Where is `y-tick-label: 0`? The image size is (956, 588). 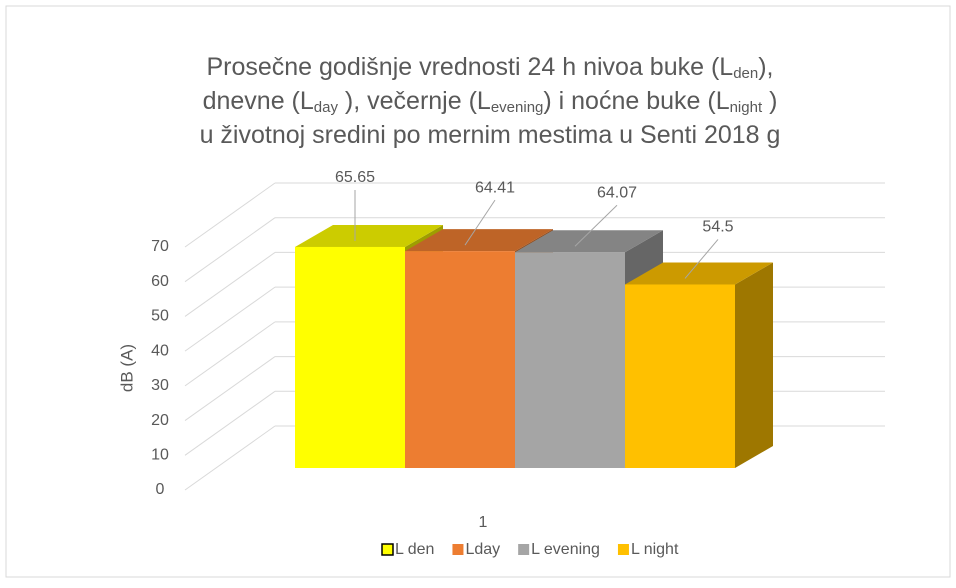
y-tick-label: 0 is located at coordinates (160, 489).